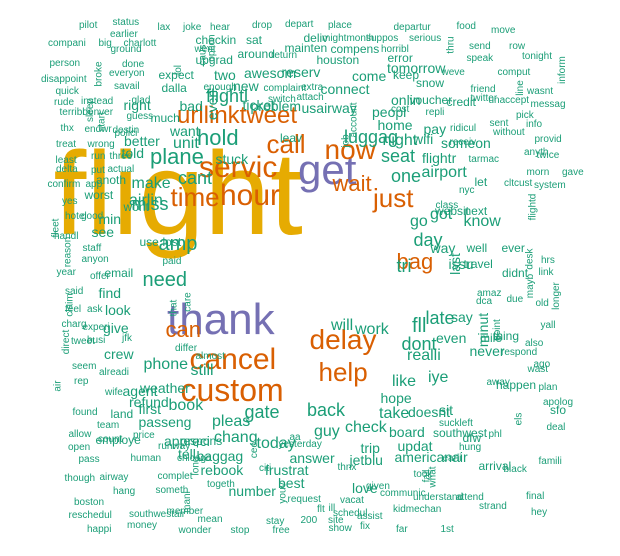 The image size is (620, 556). I want to click on cloud-word: checkin, so click(216, 40).